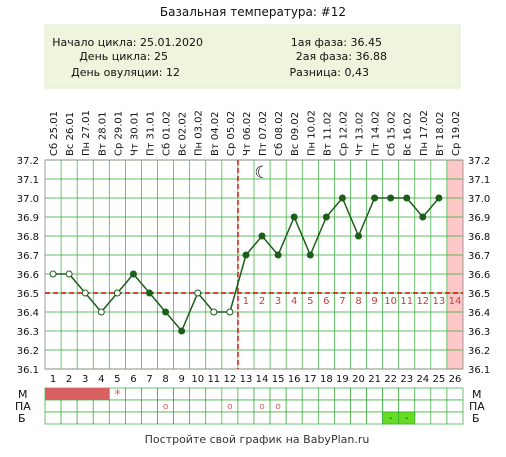 This screenshot has width=506, height=457. I want to click on y-tick-label-left: 36.2, so click(28, 351).